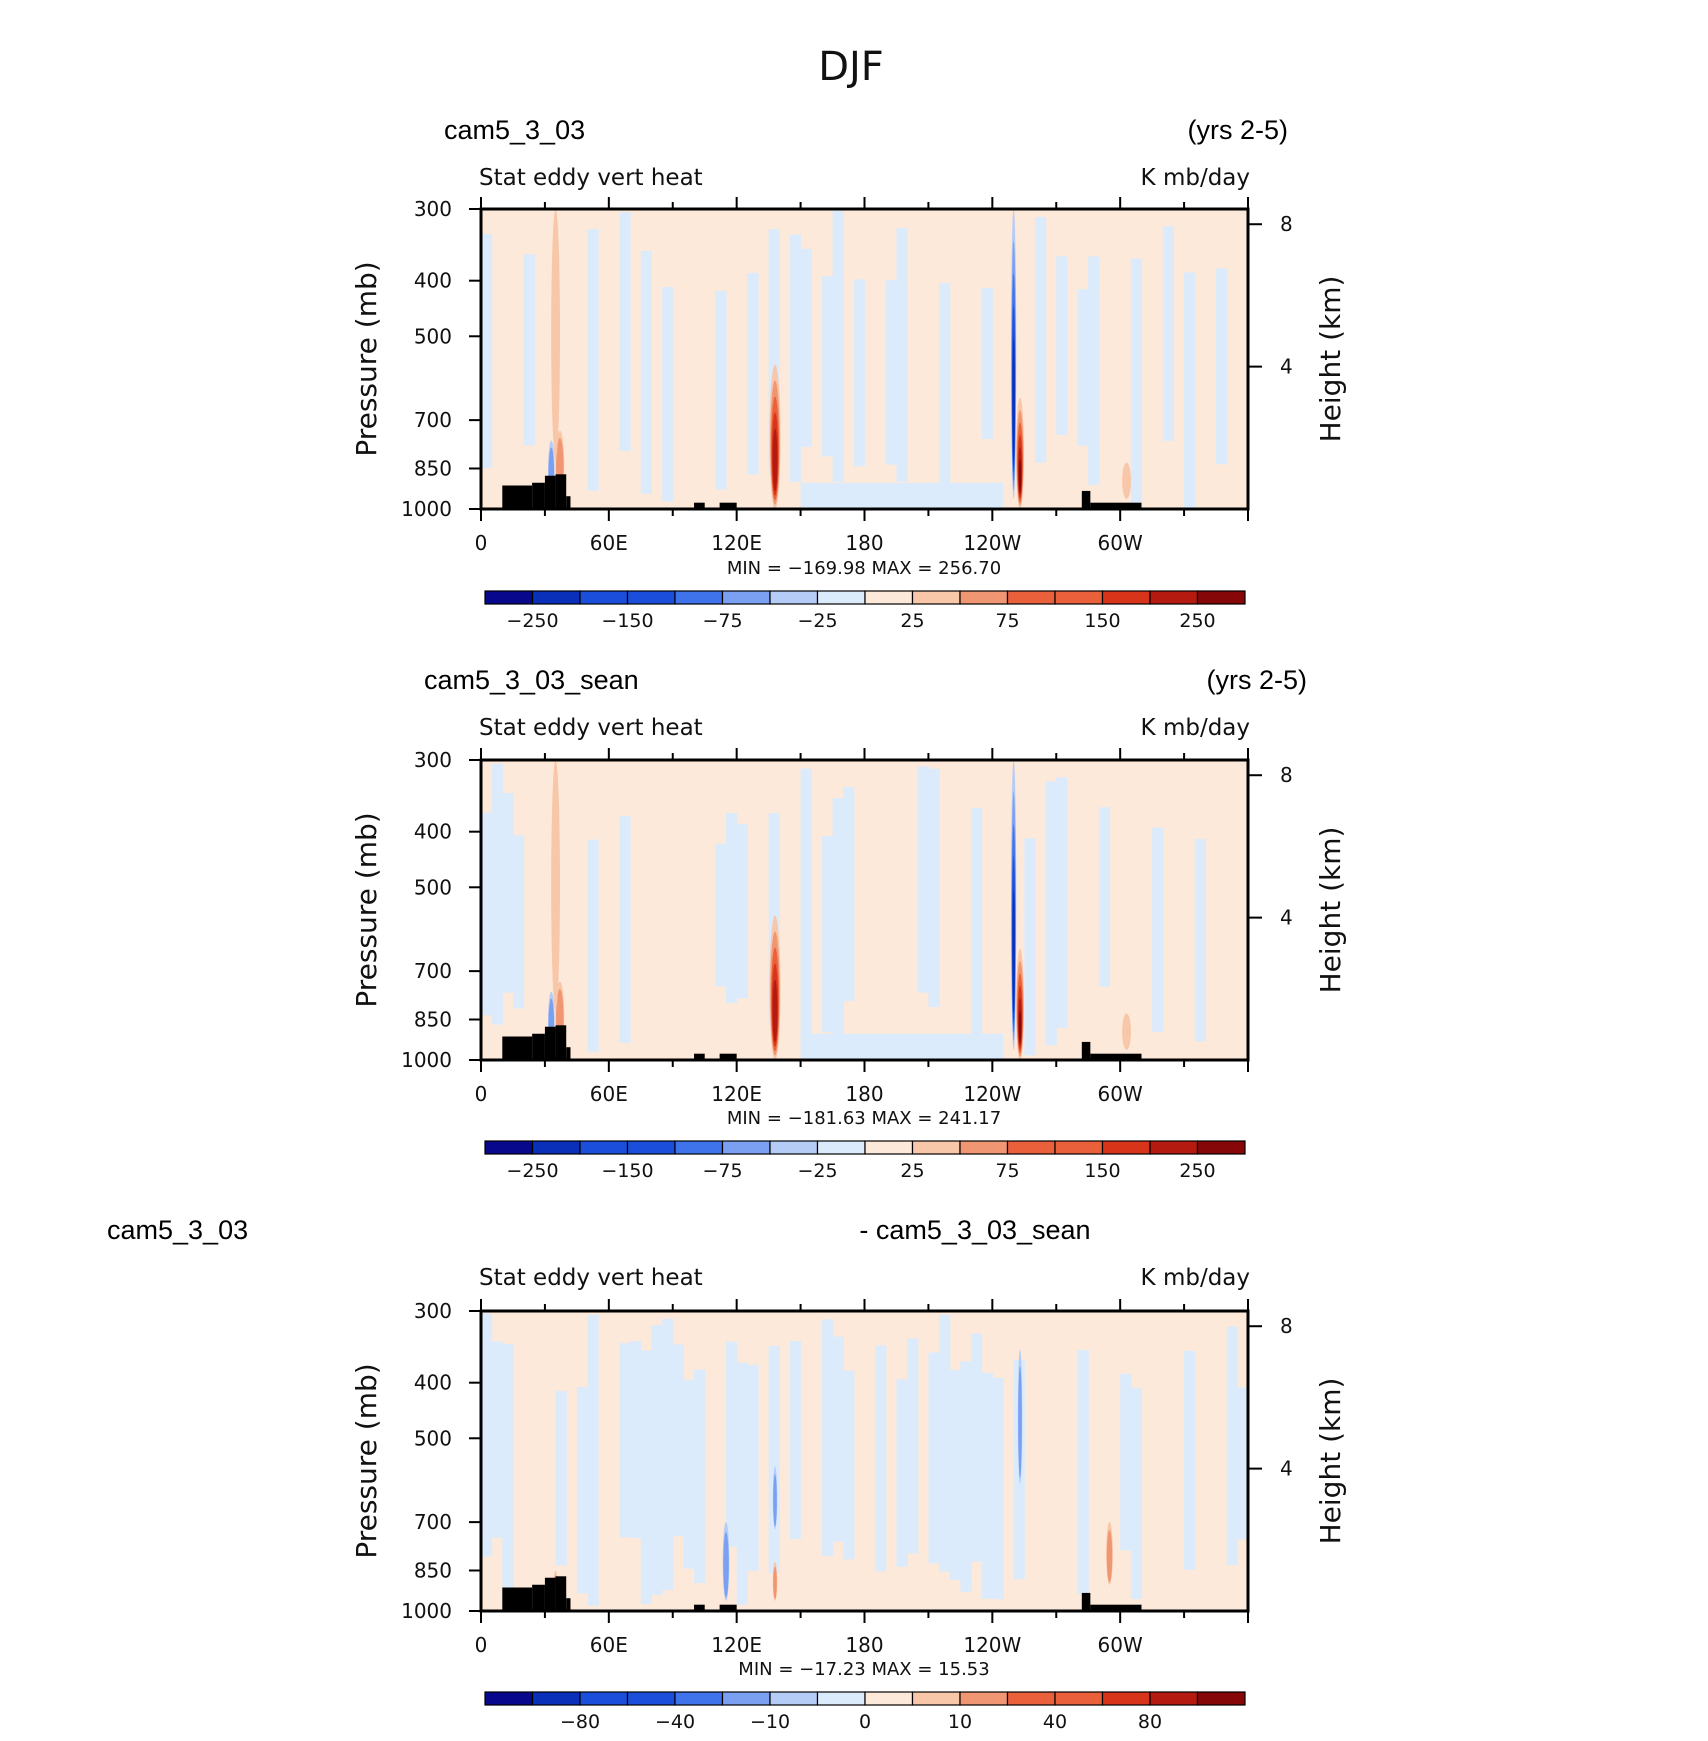 This screenshot has width=1708, height=1741. Describe the element at coordinates (992, 543) in the screenshot. I see `x-tick-label: 120W` at that location.